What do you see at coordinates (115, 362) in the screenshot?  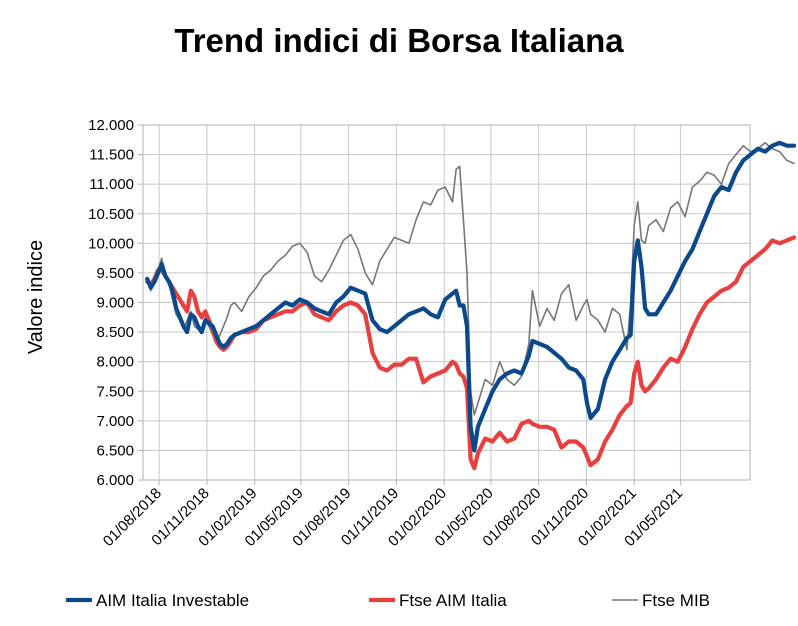 I see `y-tick-label: 8.000` at bounding box center [115, 362].